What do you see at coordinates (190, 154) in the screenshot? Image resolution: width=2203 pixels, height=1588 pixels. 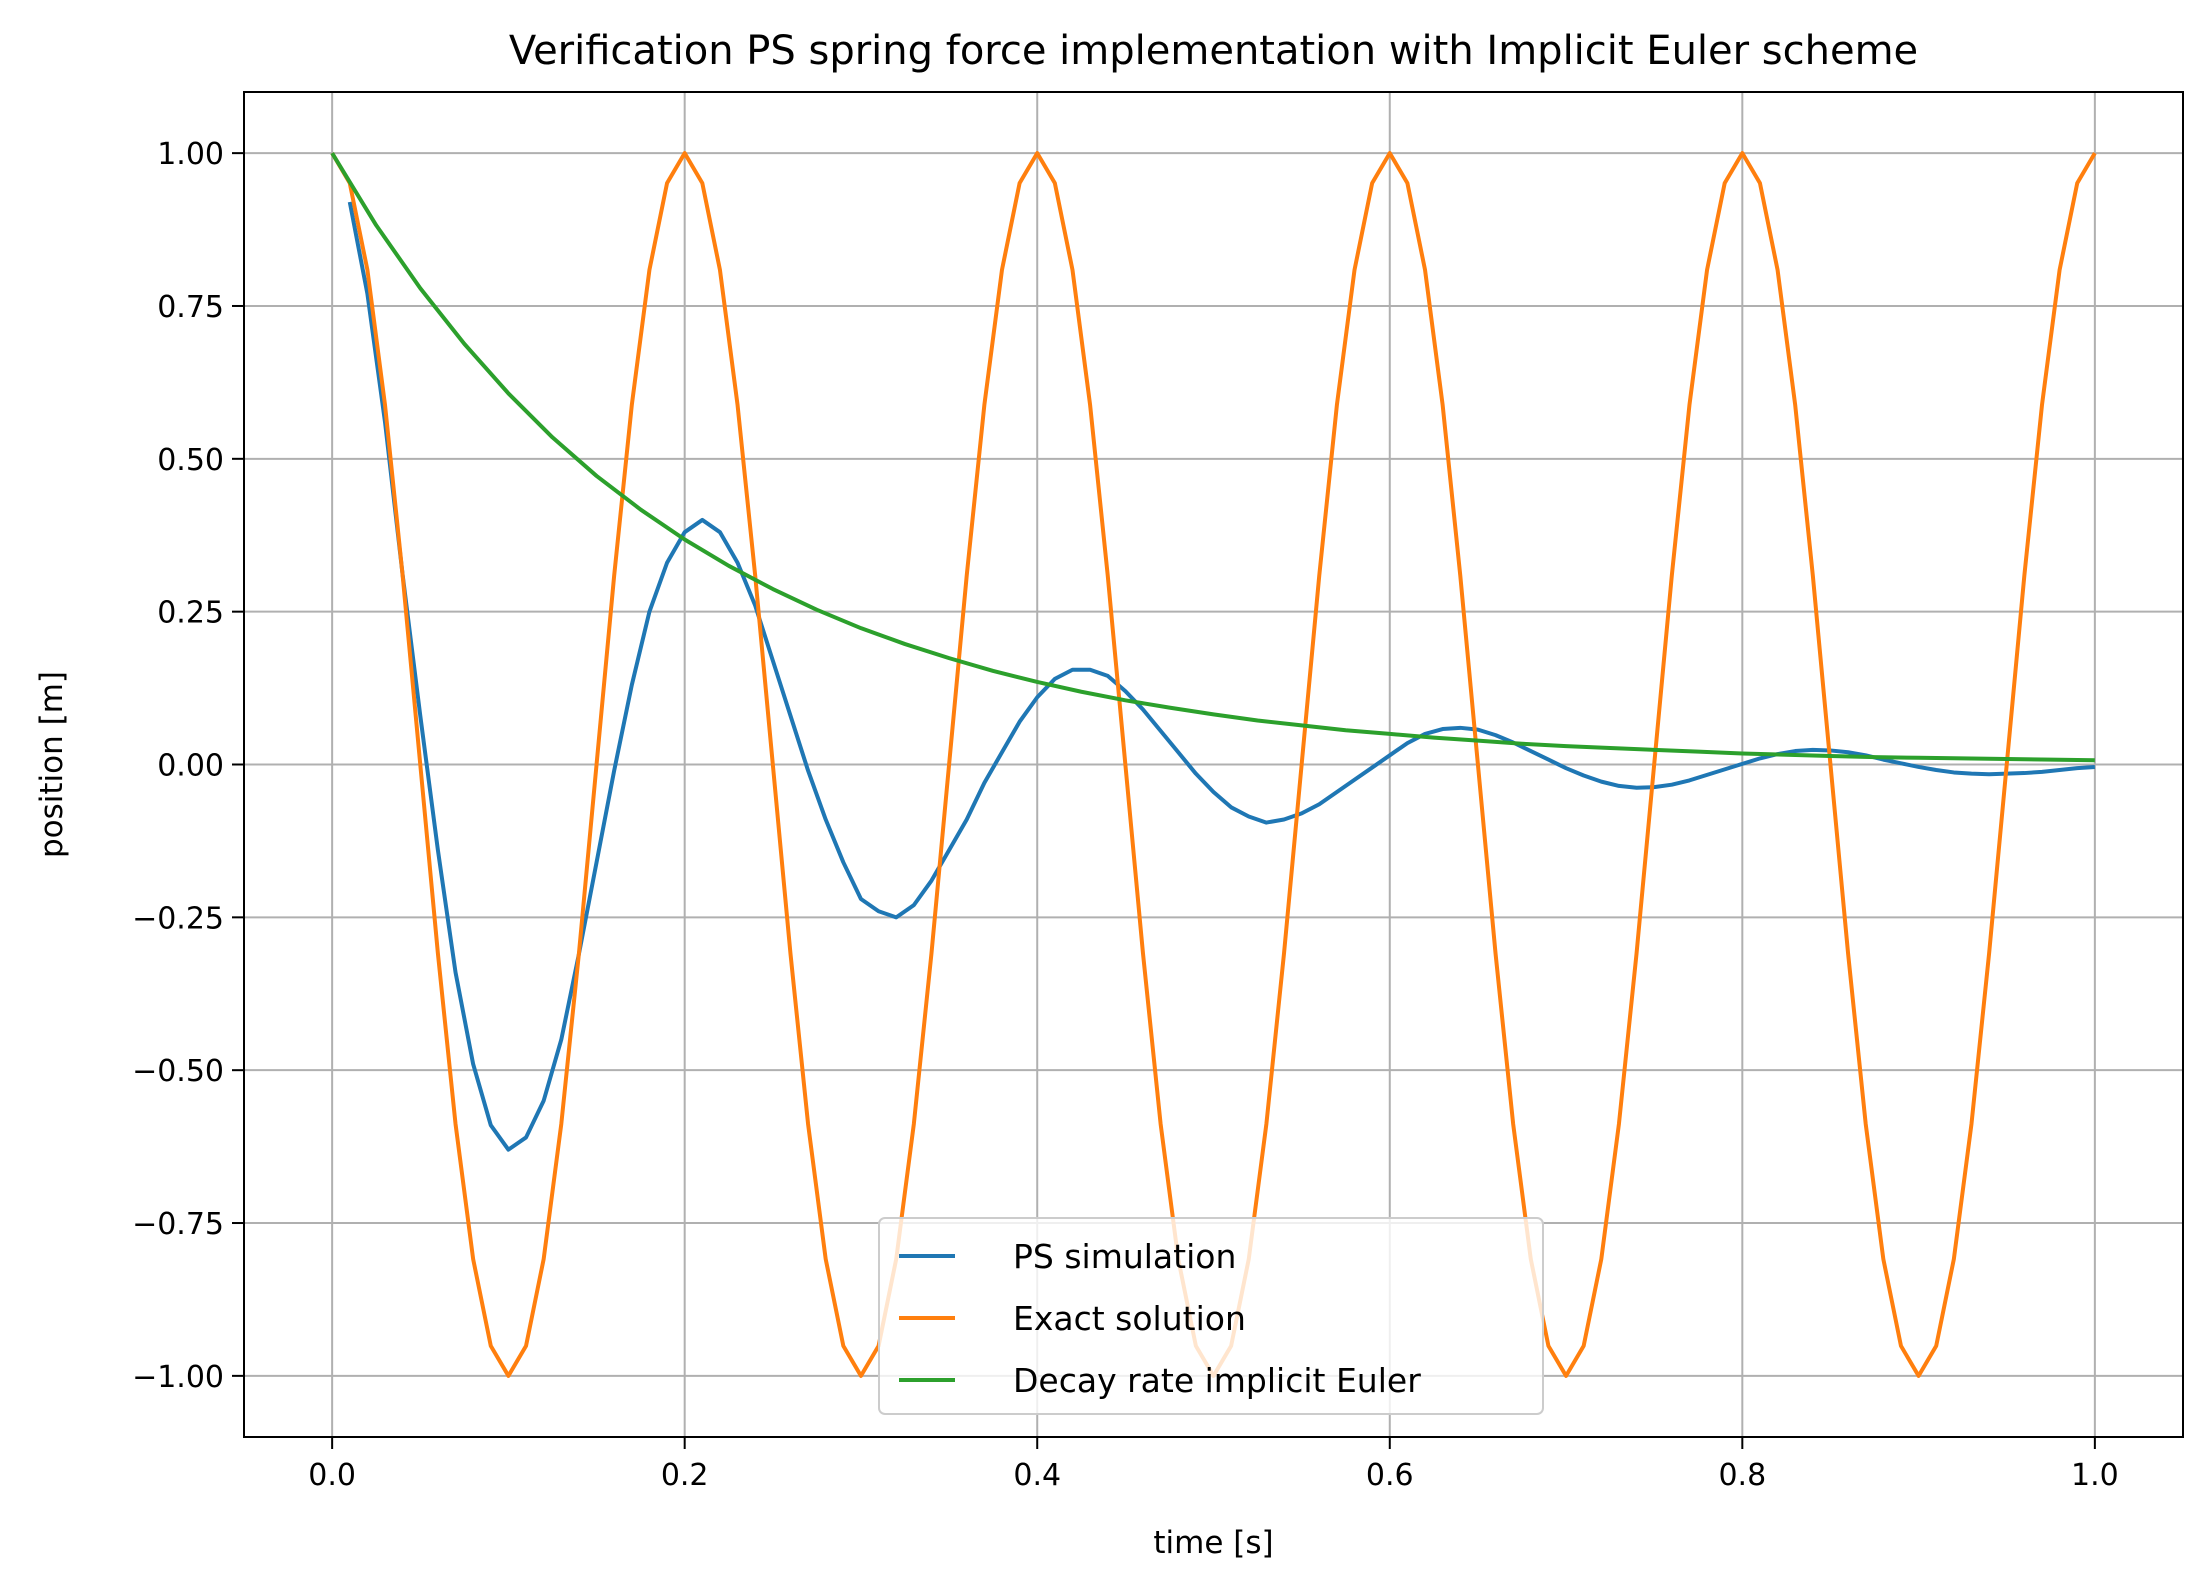 I see `y-tick-label: 1.00` at bounding box center [190, 154].